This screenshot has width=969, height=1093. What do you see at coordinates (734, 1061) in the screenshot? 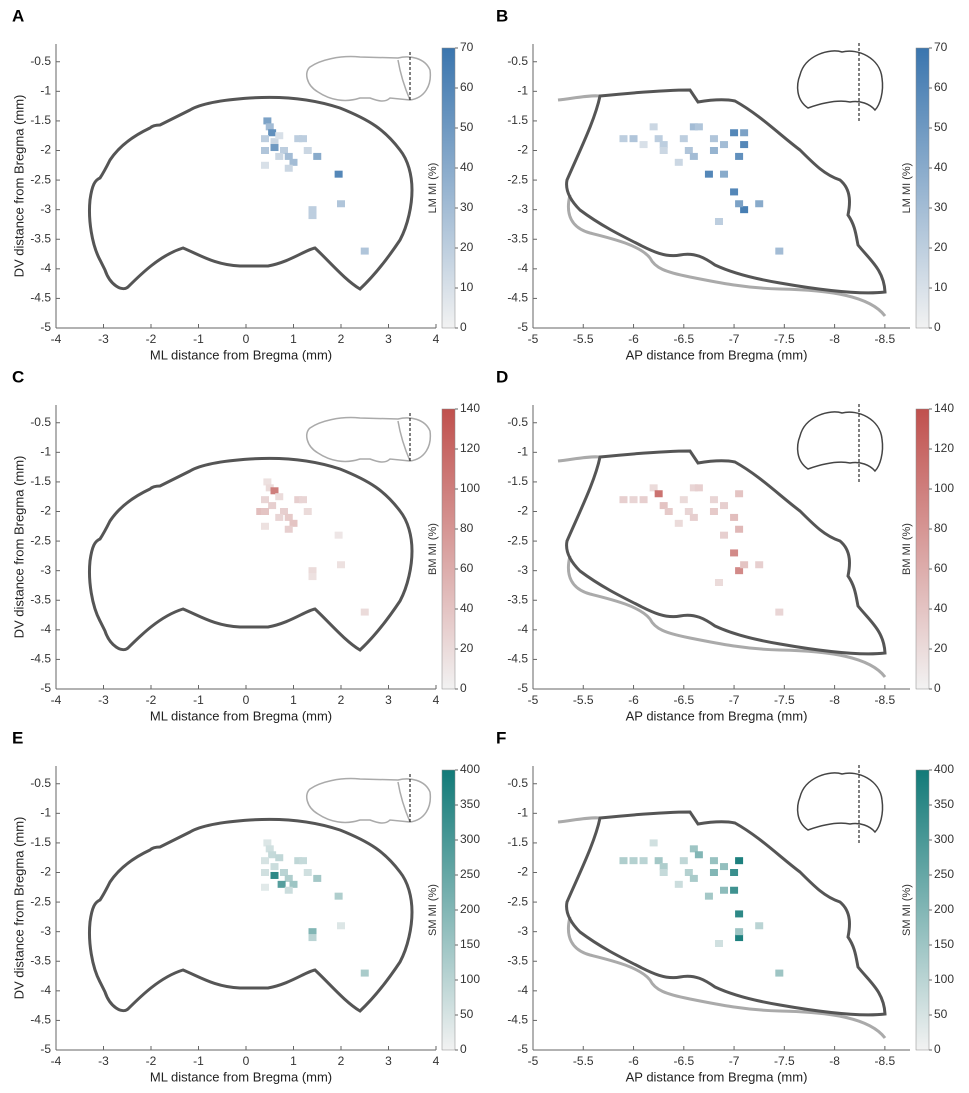
I see `x-tick-label: -7` at bounding box center [734, 1061].